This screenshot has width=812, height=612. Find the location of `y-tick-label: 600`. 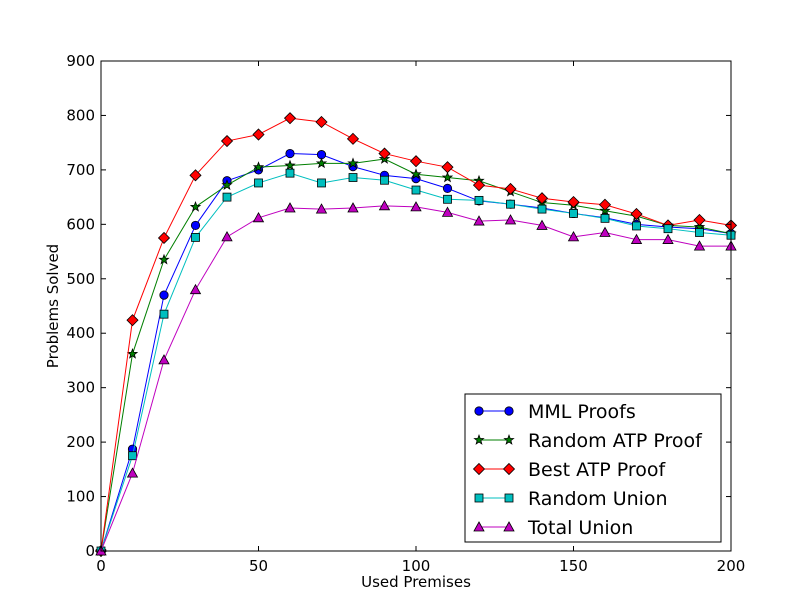

y-tick-label: 600 is located at coordinates (80, 224).